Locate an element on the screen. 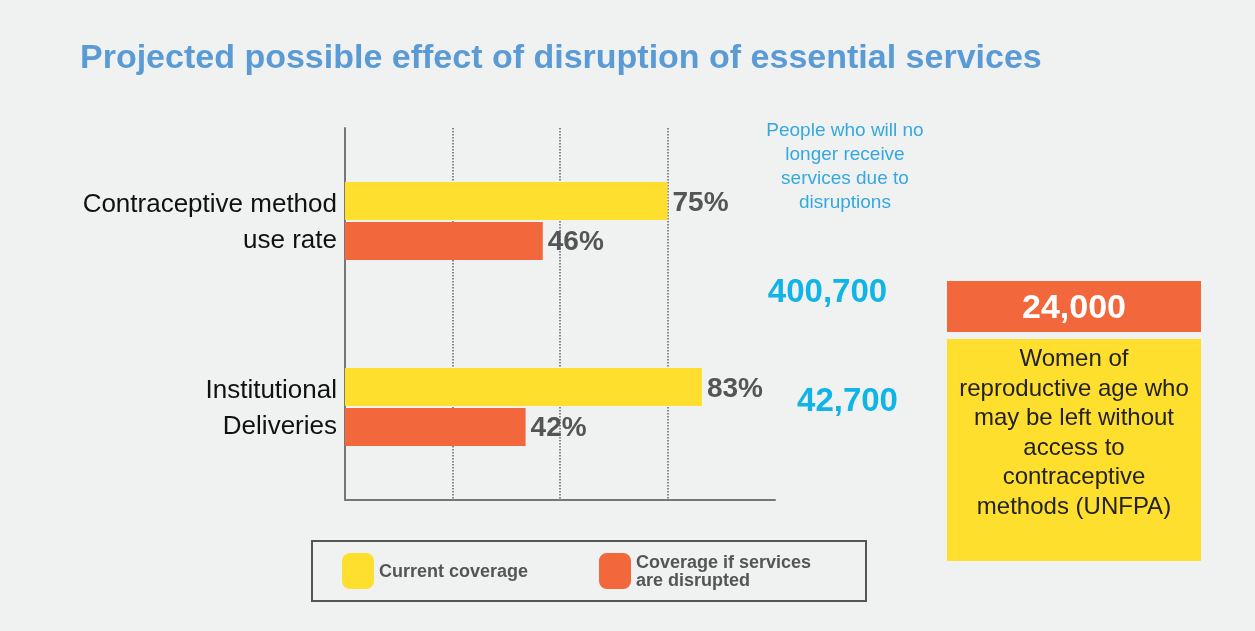 This screenshot has height=631, width=1255. text: 42,700 is located at coordinates (847, 399).